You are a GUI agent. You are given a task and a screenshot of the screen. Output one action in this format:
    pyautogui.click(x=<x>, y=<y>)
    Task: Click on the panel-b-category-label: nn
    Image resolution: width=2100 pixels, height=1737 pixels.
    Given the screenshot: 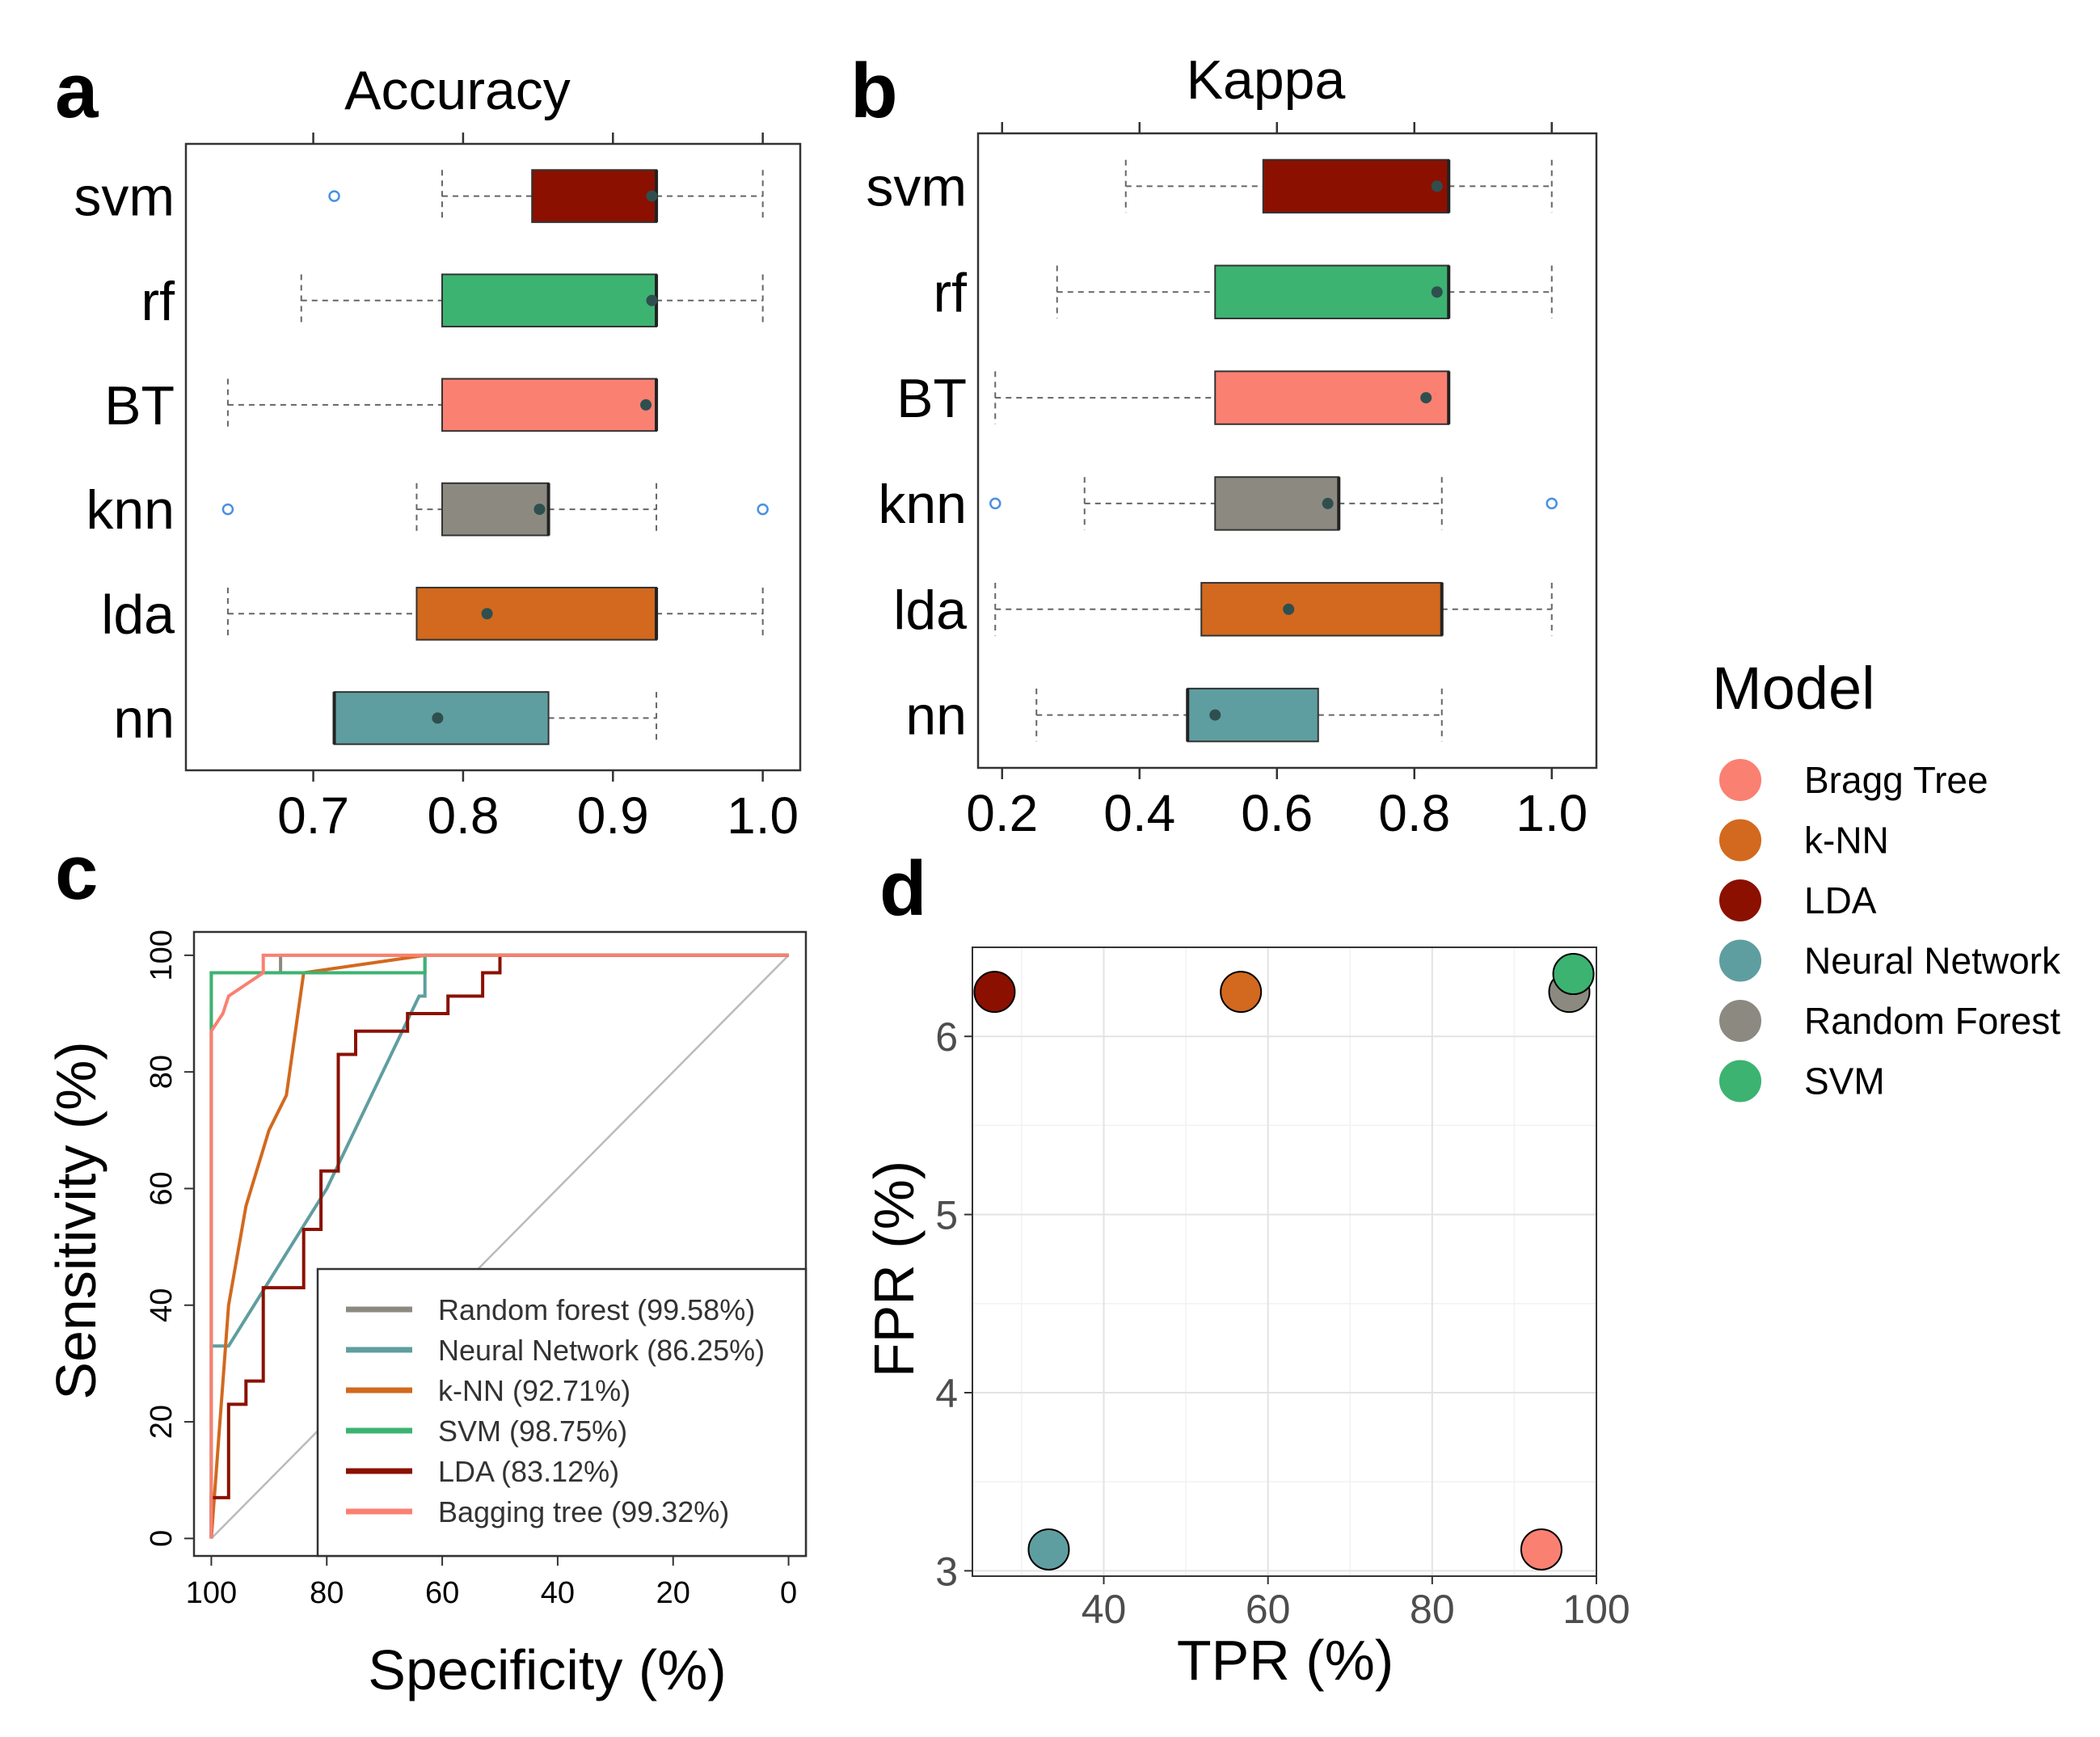 What is the action you would take?
    pyautogui.click(x=936, y=716)
    